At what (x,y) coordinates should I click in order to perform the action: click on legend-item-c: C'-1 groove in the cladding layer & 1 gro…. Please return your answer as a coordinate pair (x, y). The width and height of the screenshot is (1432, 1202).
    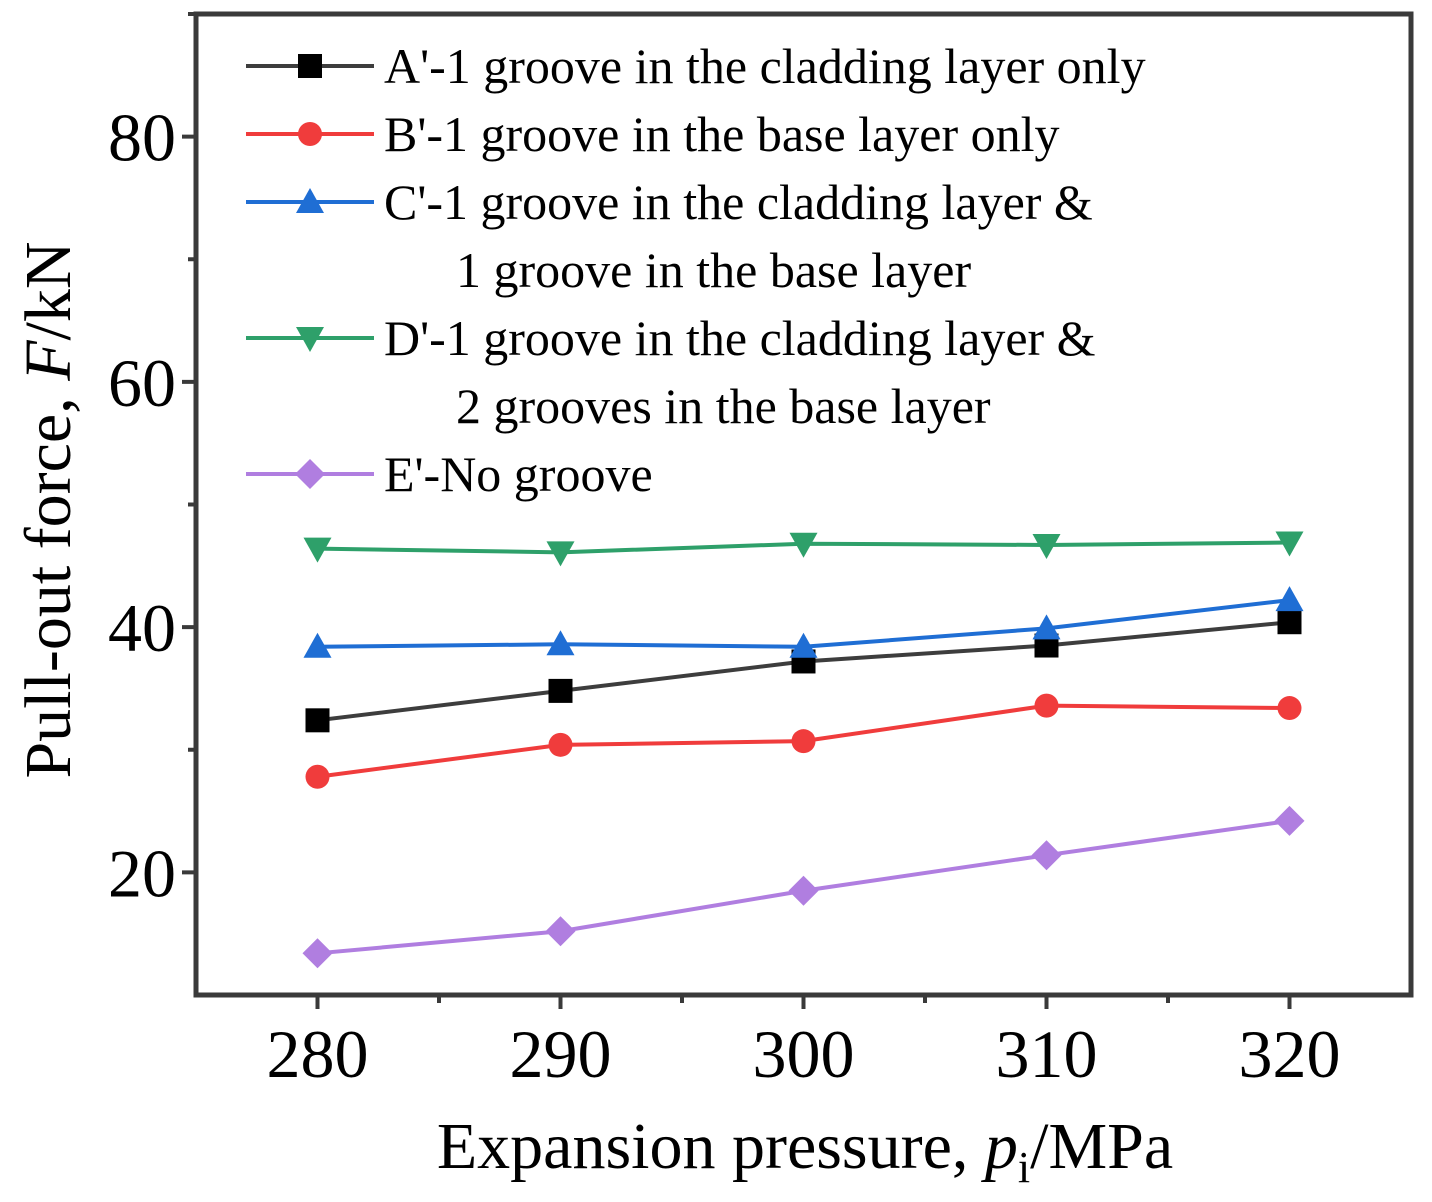
    Looking at the image, I should click on (669, 236).